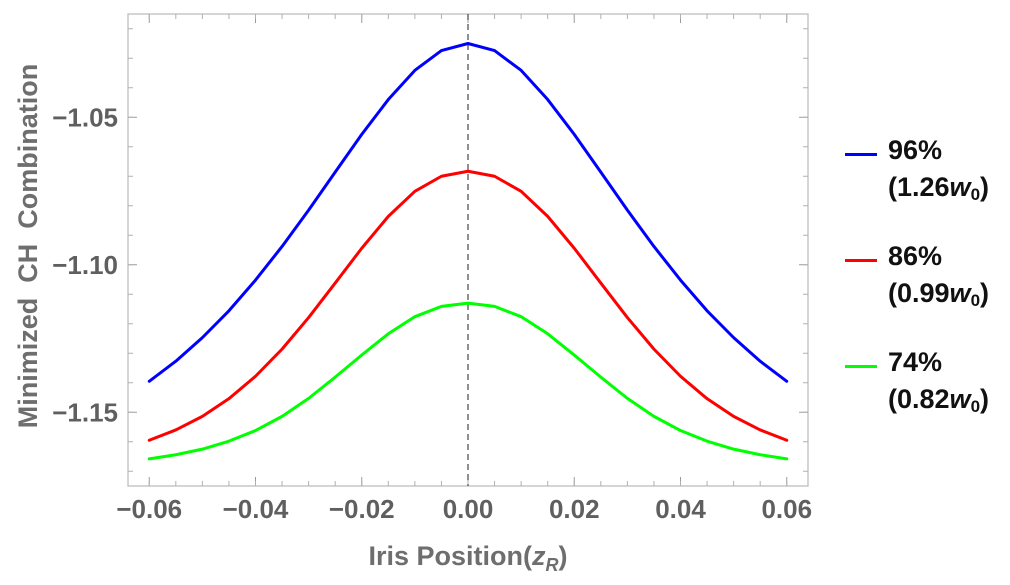  Describe the element at coordinates (915, 150) in the screenshot. I see `legend-percent: 96%` at that location.